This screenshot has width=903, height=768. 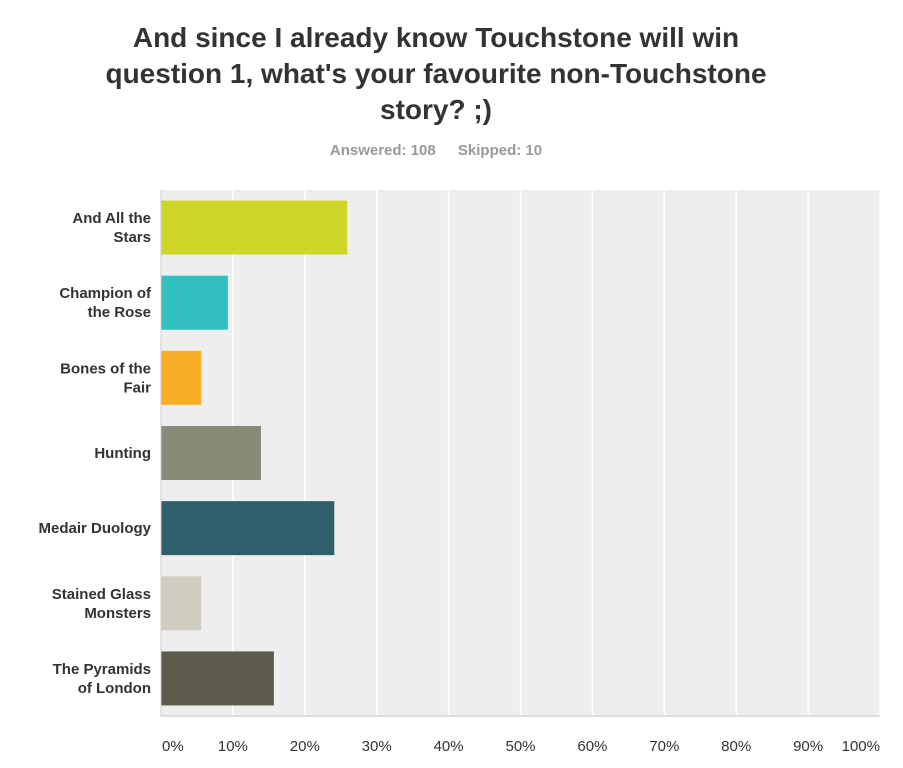 I want to click on category-label-line: Hunting, so click(x=122, y=453).